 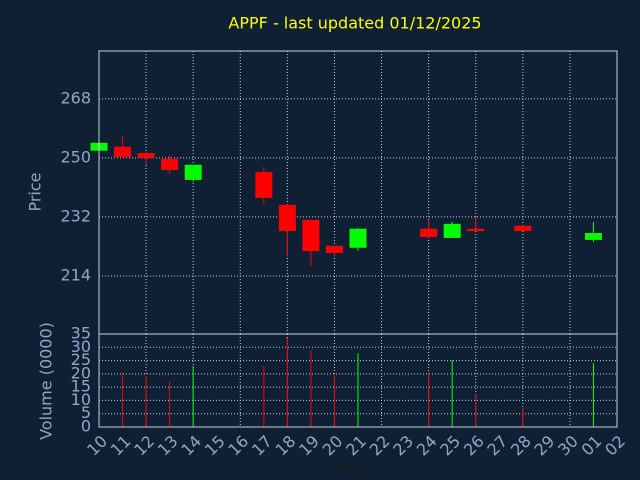 What do you see at coordinates (75, 215) in the screenshot?
I see `y-tick-label: 232` at bounding box center [75, 215].